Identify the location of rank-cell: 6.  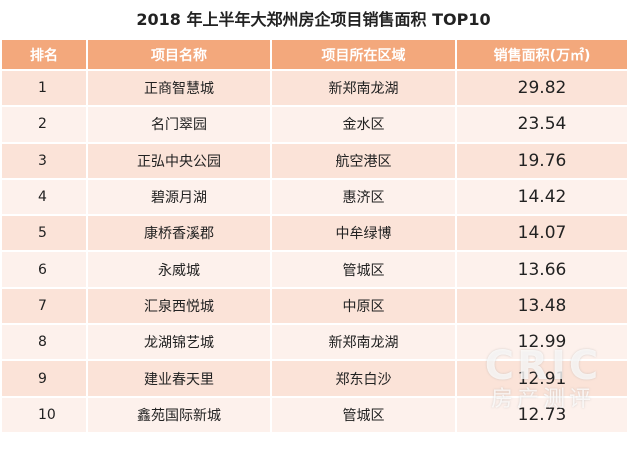
(44, 269).